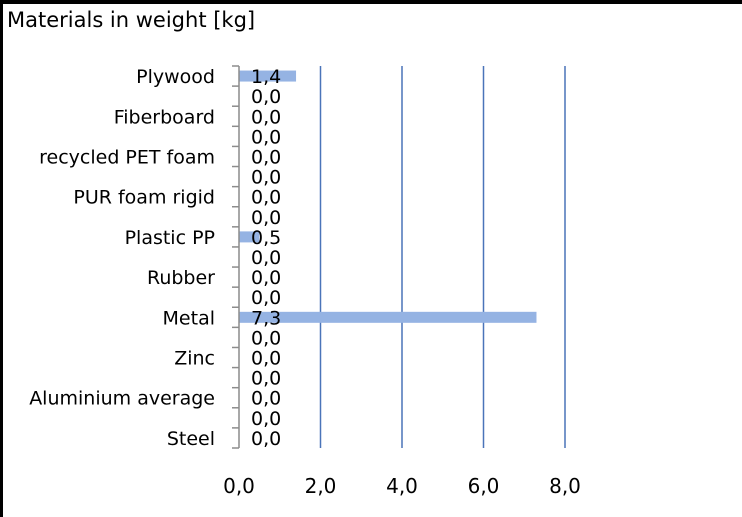 The image size is (742, 517). I want to click on category-label: recycled PET foam, so click(127, 157).